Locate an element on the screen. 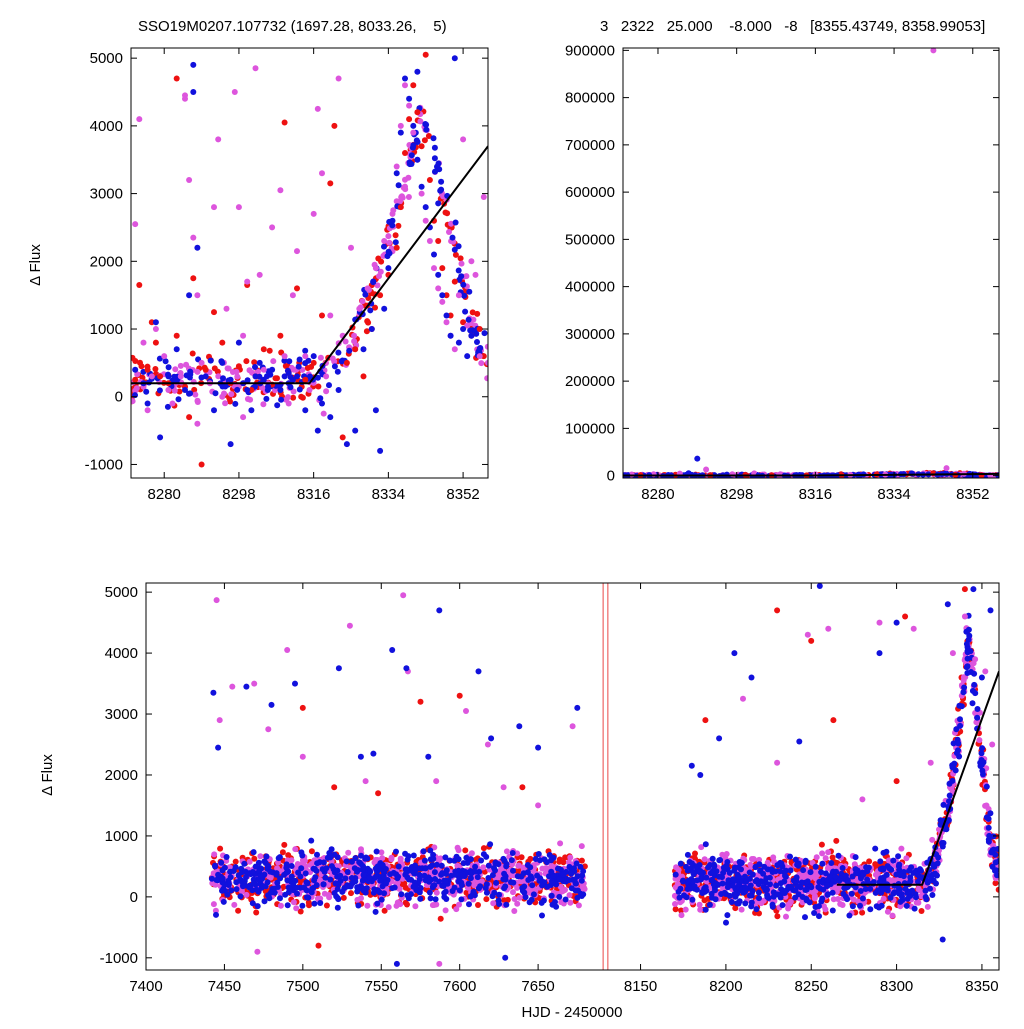 This screenshot has height=1029, width=1024. top-right-point is located at coordinates (933, 50).